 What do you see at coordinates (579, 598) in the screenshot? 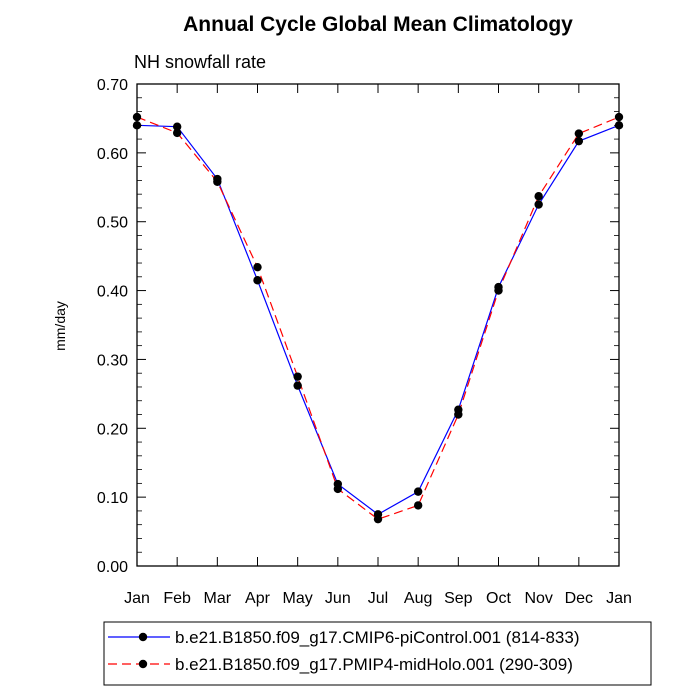
I see `x-tick-label: Dec` at bounding box center [579, 598].